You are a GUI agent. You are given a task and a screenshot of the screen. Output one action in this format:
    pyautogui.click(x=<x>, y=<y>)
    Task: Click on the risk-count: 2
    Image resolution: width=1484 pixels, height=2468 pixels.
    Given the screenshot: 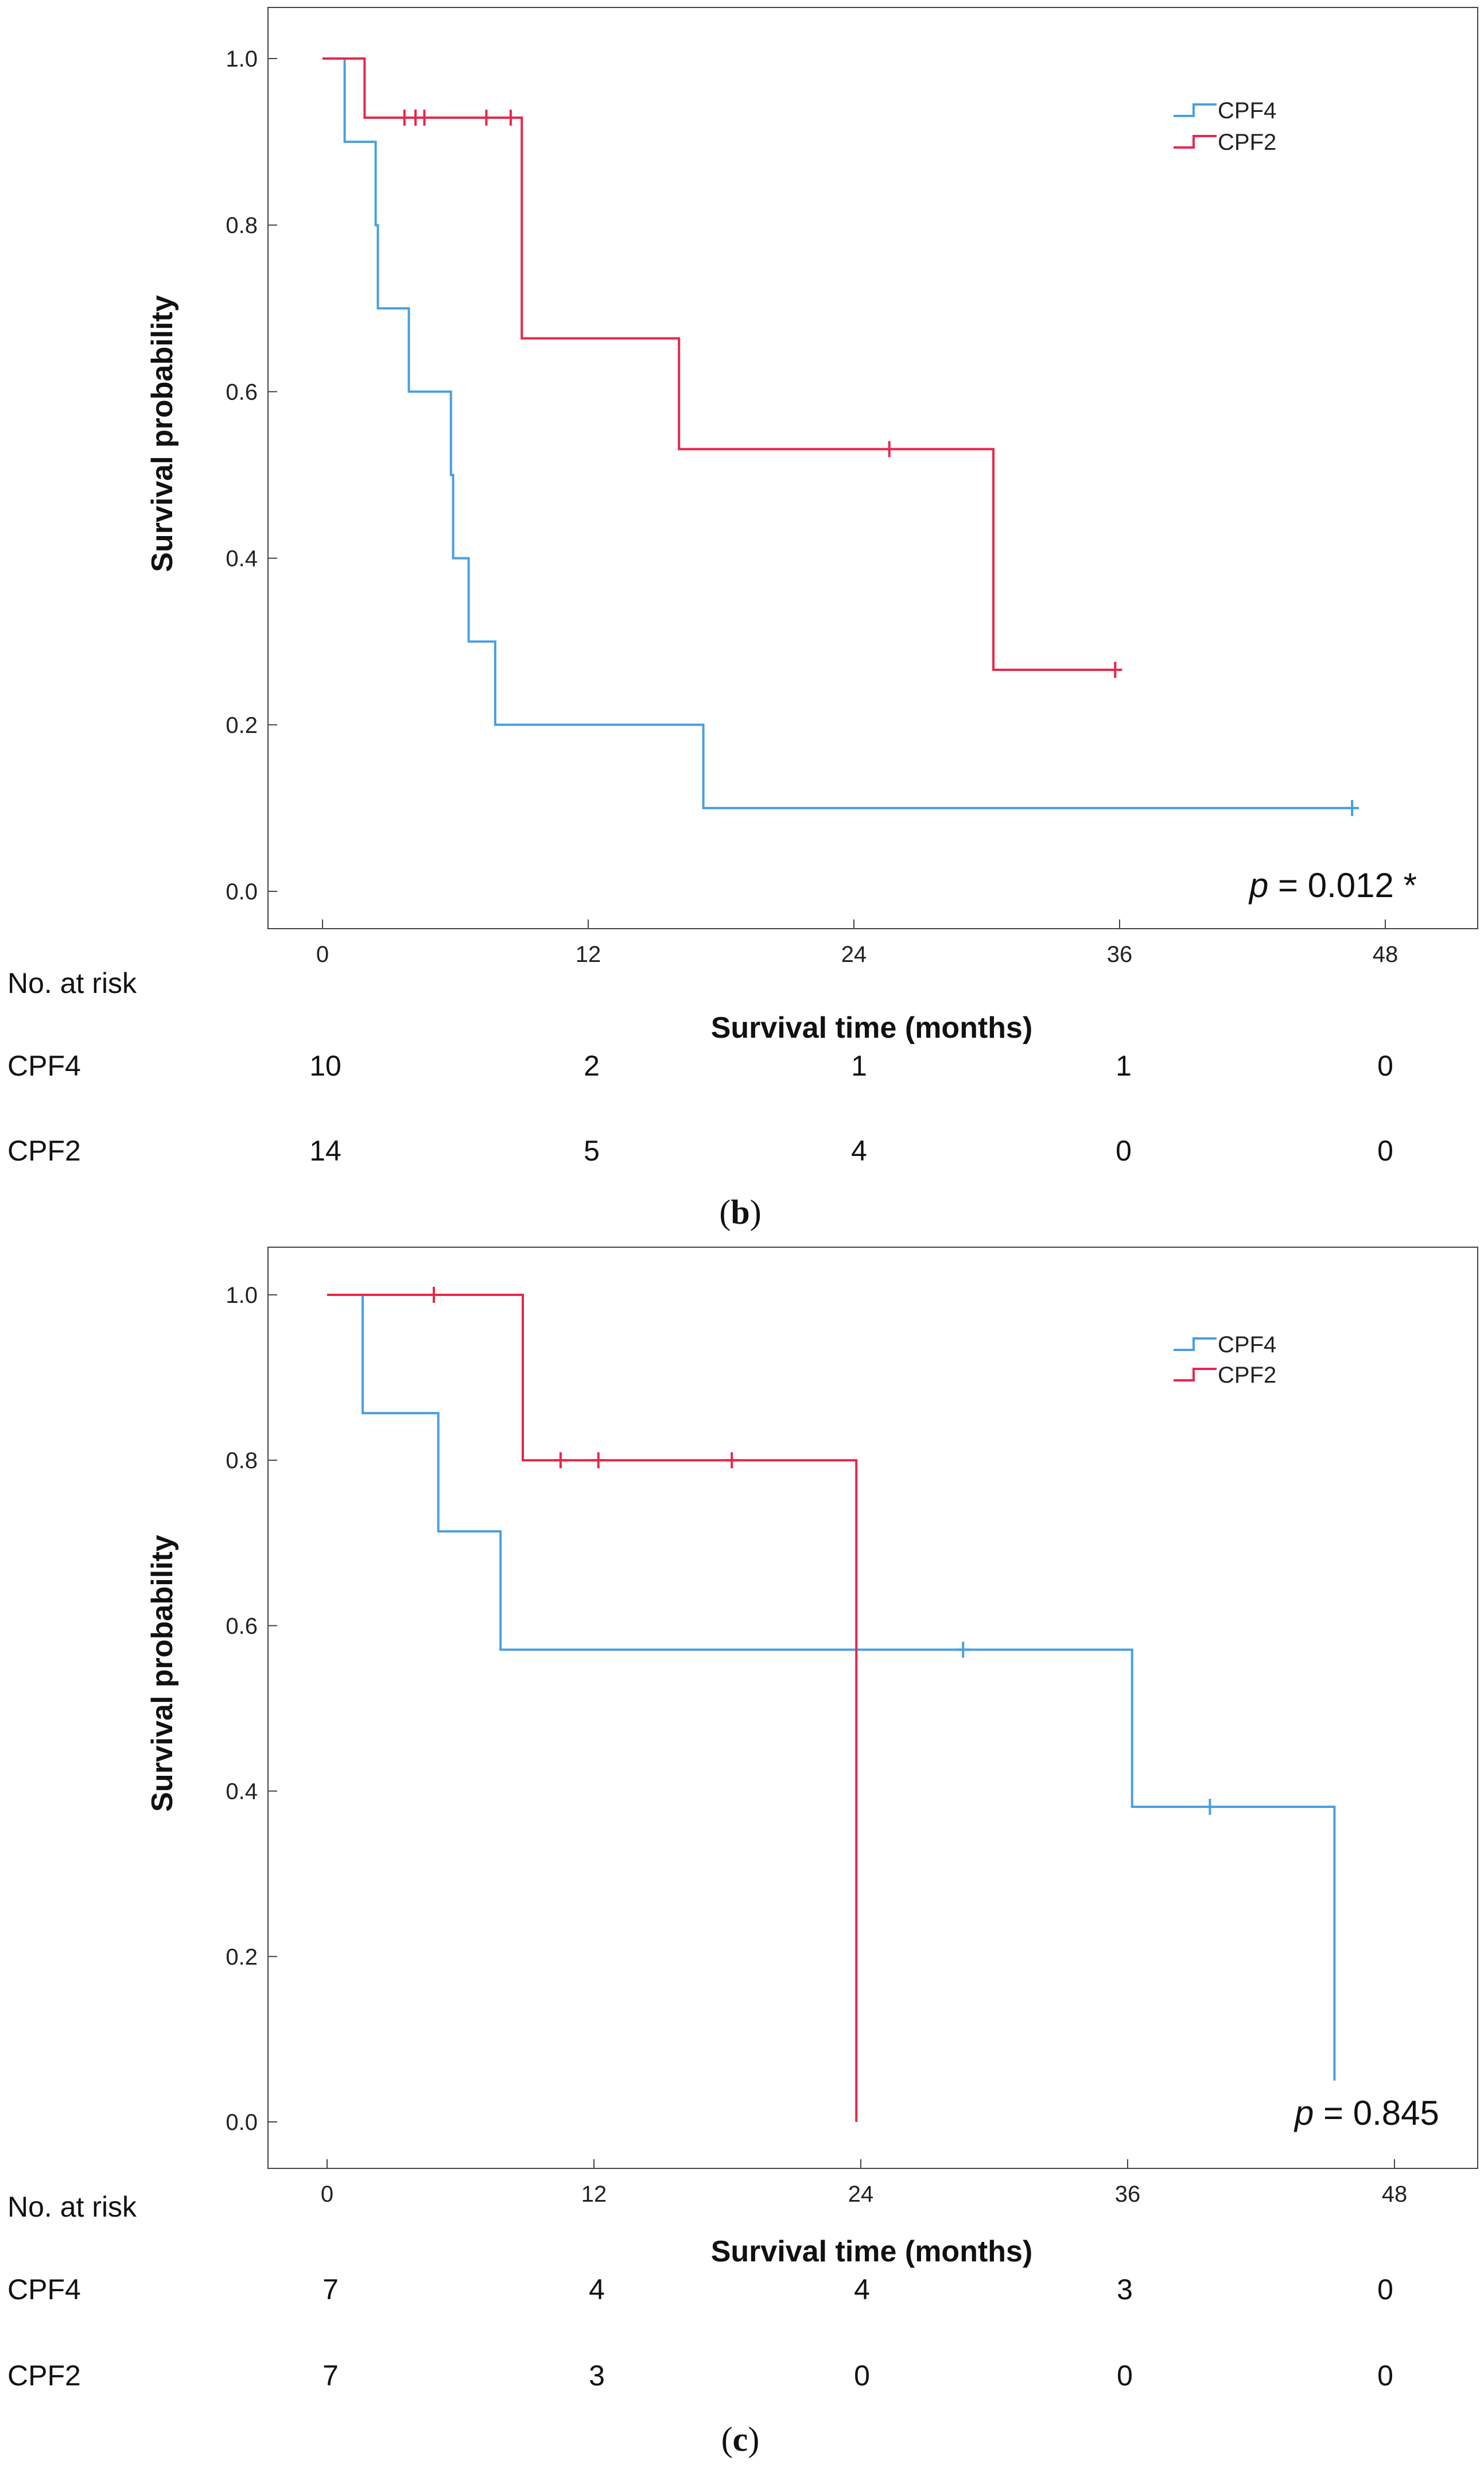 What is the action you would take?
    pyautogui.click(x=592, y=1066)
    